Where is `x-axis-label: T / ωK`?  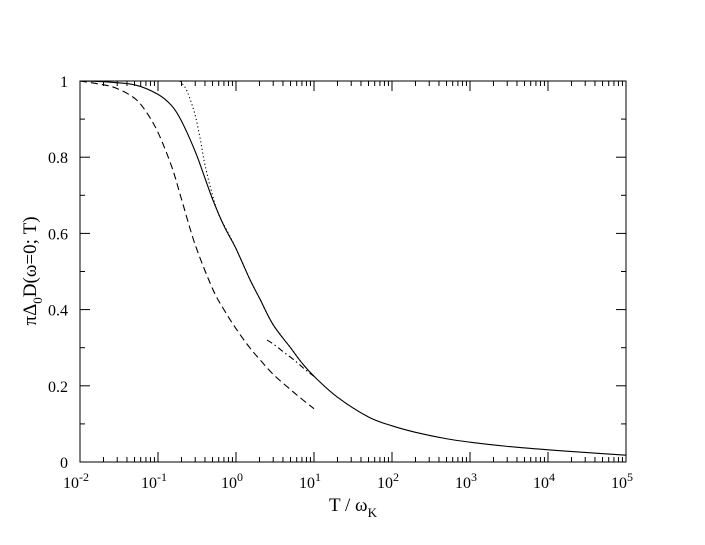
x-axis-label: T / ωK is located at coordinates (353, 507).